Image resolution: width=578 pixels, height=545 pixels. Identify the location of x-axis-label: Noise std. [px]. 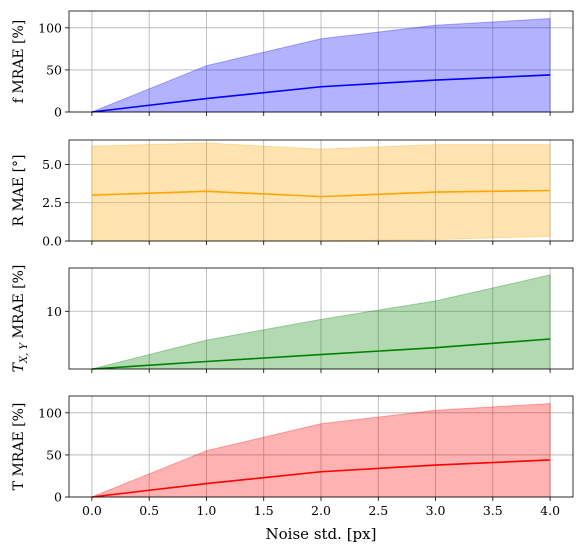
(321, 534).